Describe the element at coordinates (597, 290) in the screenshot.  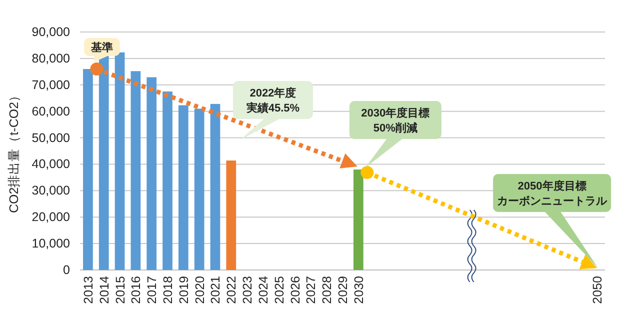
I see `x-tick-label: 2050` at that location.